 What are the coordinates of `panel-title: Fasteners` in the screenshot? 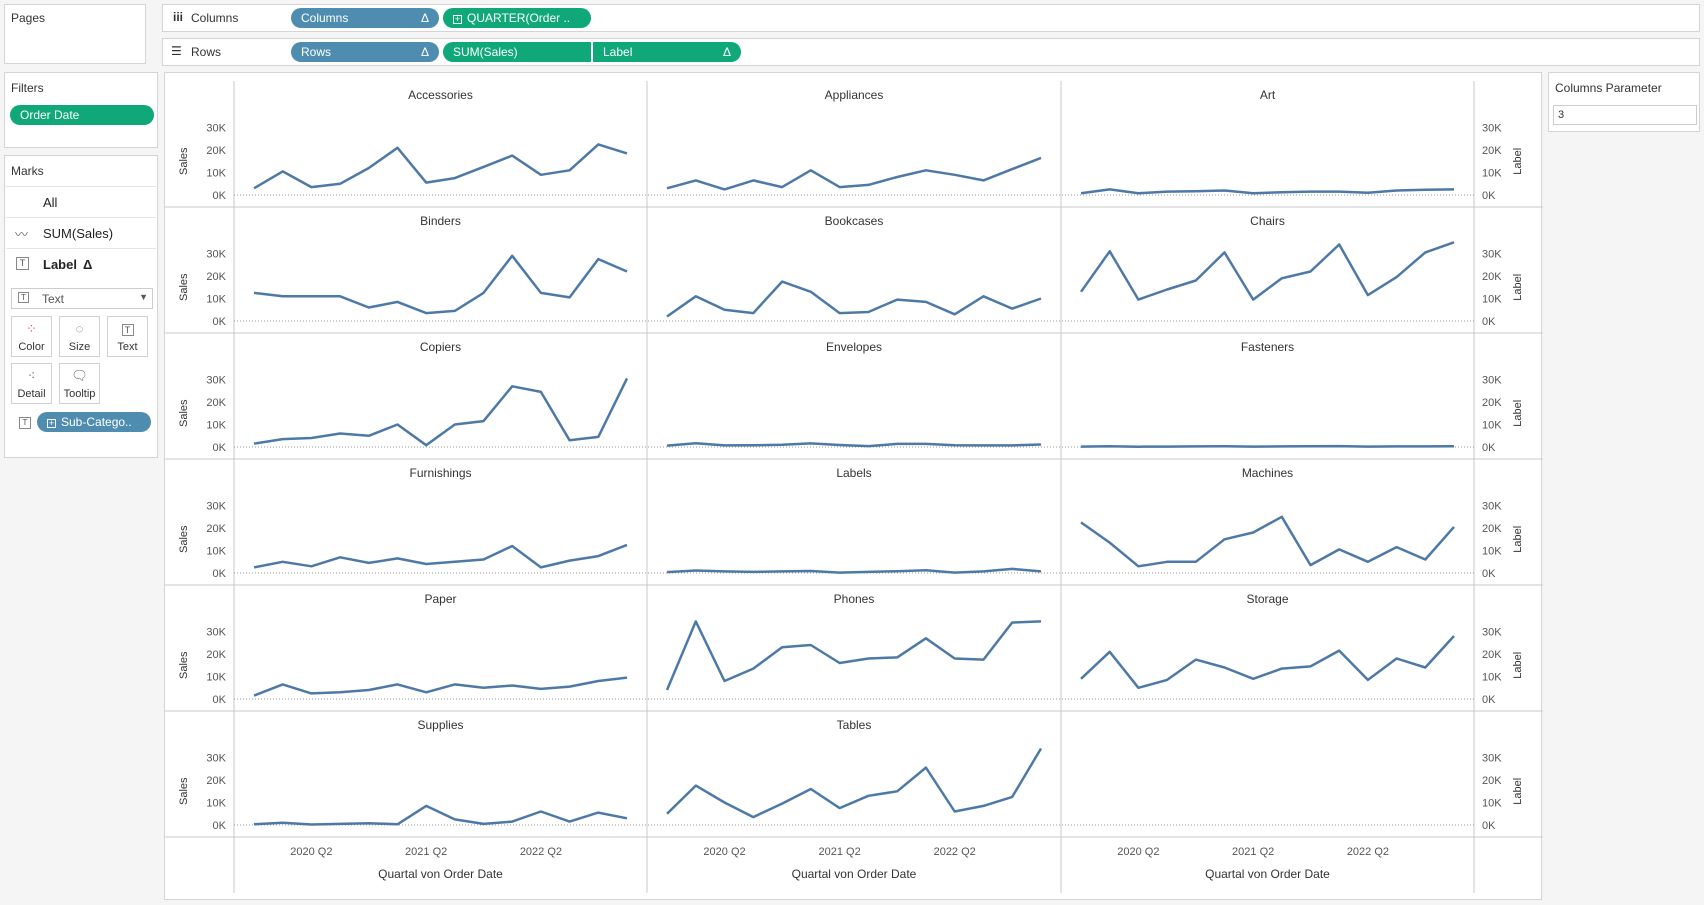 It's located at (1267, 347).